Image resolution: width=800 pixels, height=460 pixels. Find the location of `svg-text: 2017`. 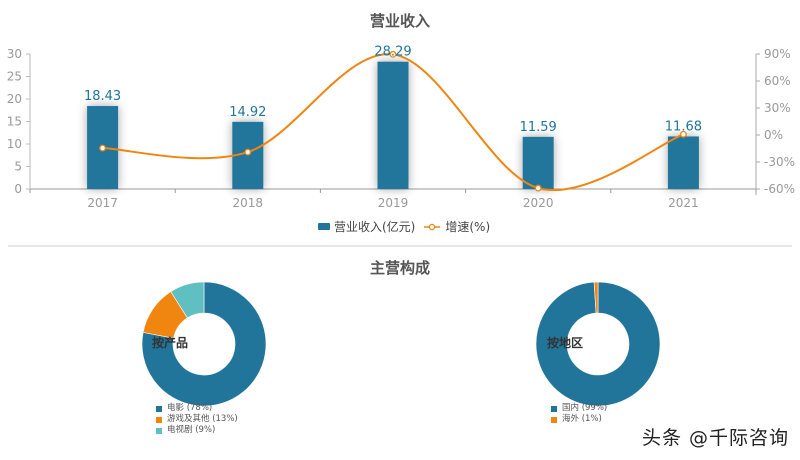

svg-text: 2017 is located at coordinates (102, 203).